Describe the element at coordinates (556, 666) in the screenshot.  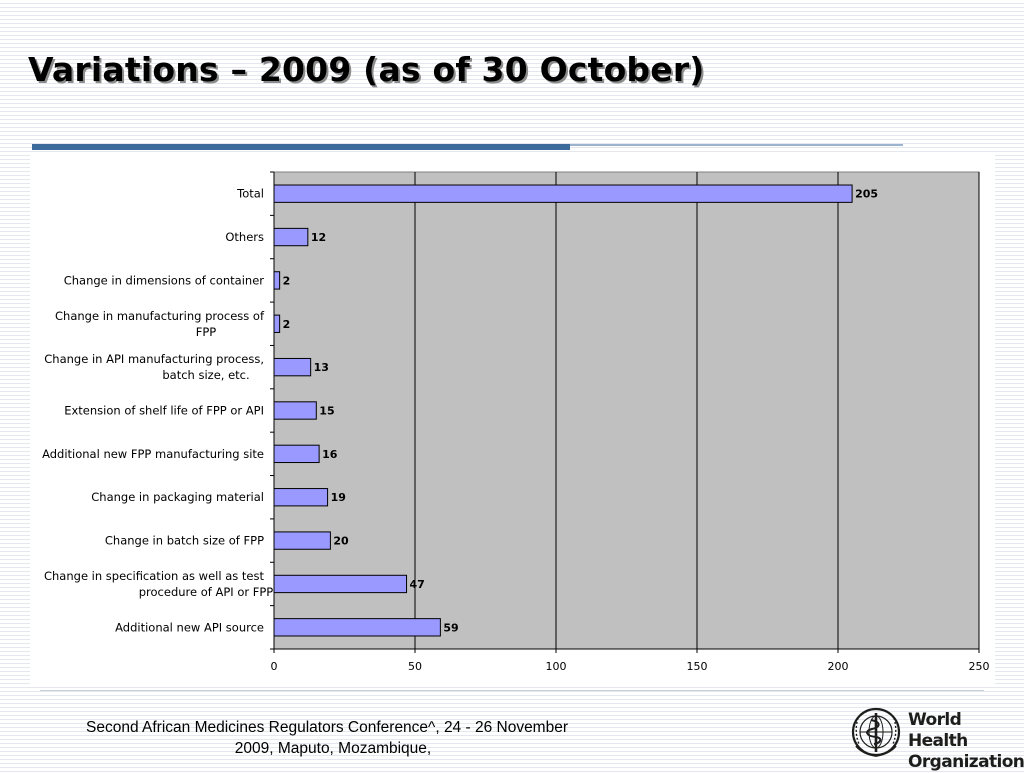
I see `x-tick-label: 100` at that location.